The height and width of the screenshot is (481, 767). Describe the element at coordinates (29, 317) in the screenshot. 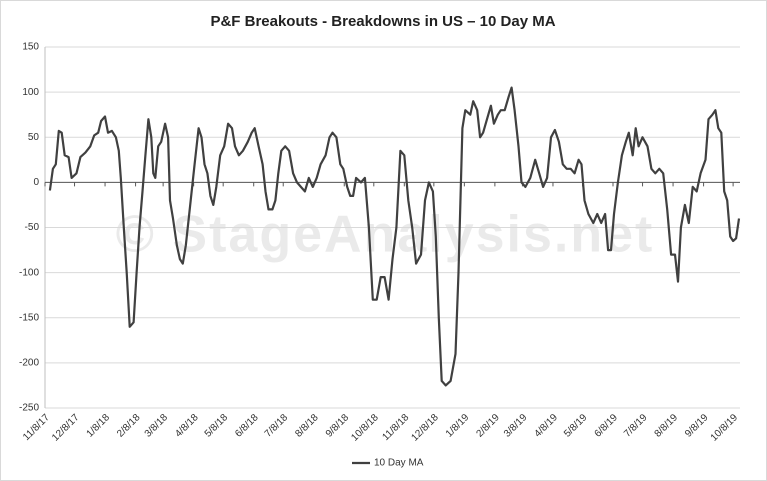

I see `y-tick-label: -150` at that location.